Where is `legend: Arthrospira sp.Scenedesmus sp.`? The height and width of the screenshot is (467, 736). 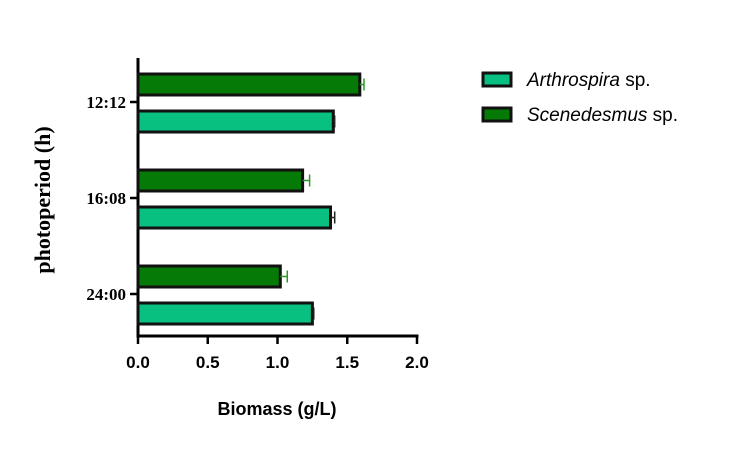 legend: Arthrospira sp.Scenedesmus sp. is located at coordinates (579, 98).